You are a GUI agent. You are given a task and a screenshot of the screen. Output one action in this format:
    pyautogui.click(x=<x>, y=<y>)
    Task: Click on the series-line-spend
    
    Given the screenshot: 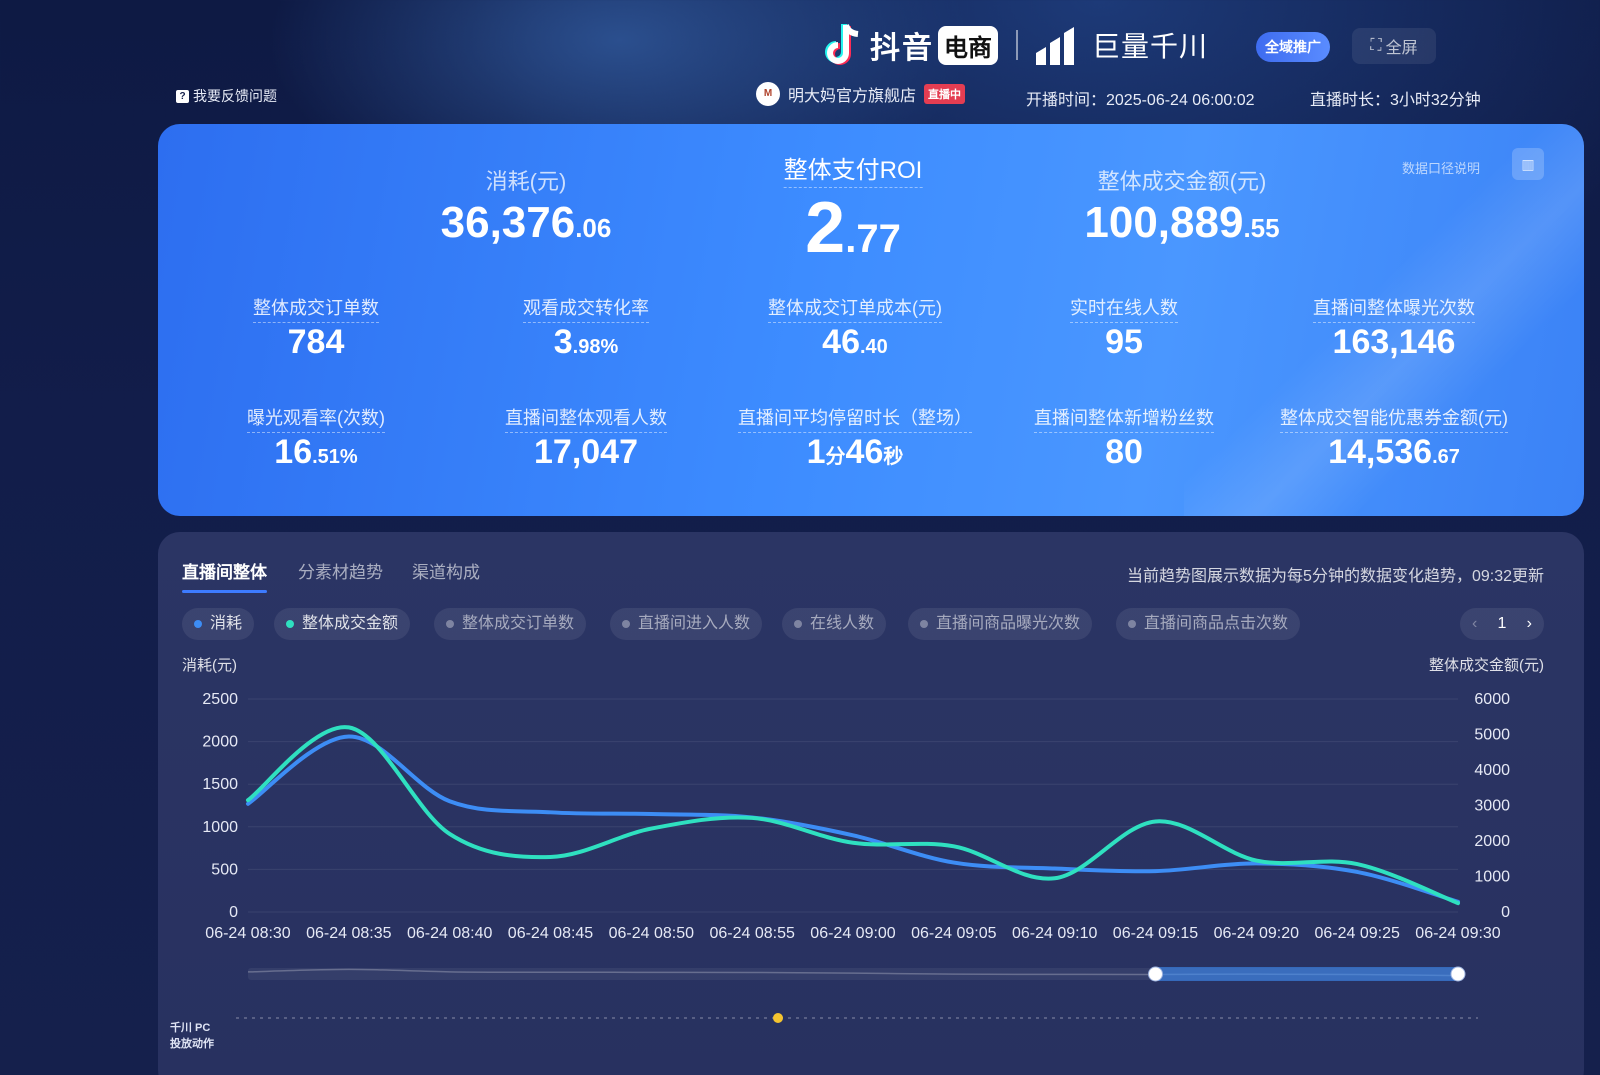 What is the action you would take?
    pyautogui.click(x=853, y=819)
    